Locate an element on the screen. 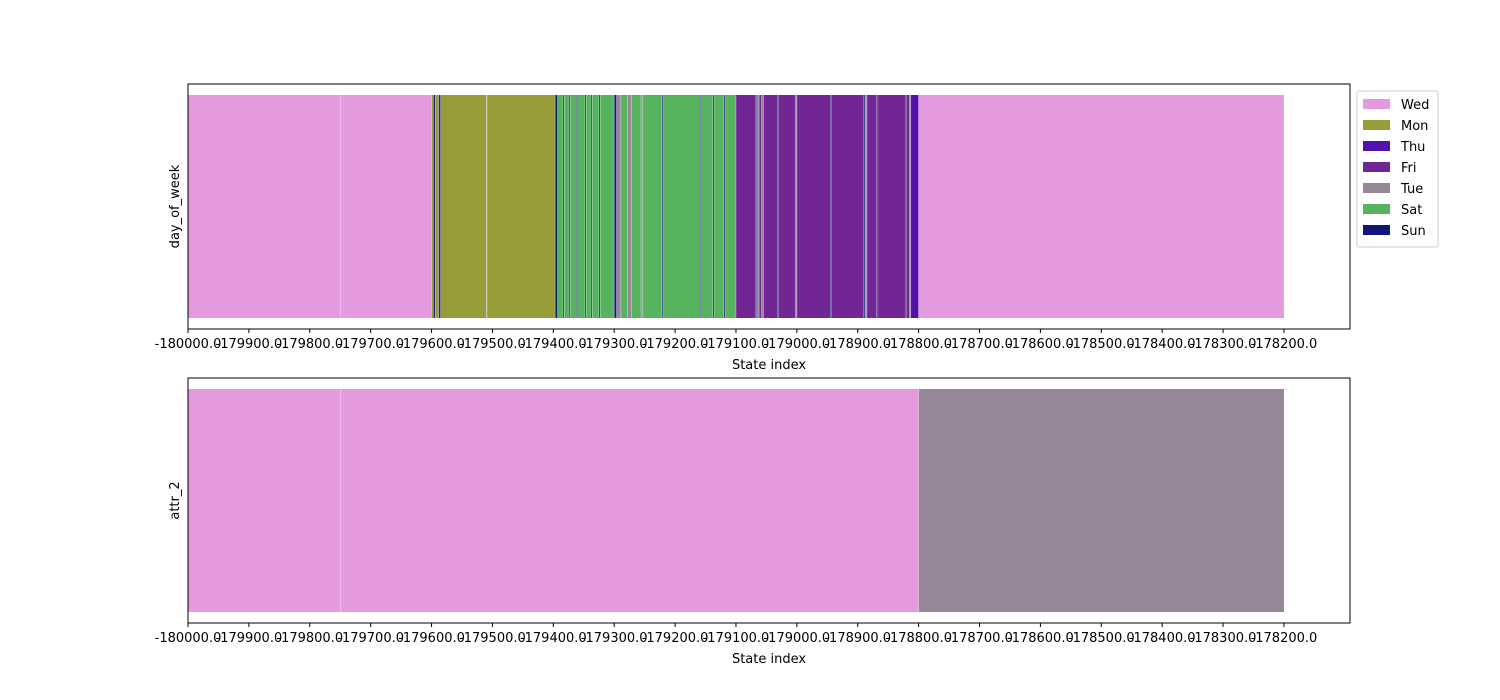 This screenshot has height=700, width=1500. legend-swatch-thu is located at coordinates (1376, 146).